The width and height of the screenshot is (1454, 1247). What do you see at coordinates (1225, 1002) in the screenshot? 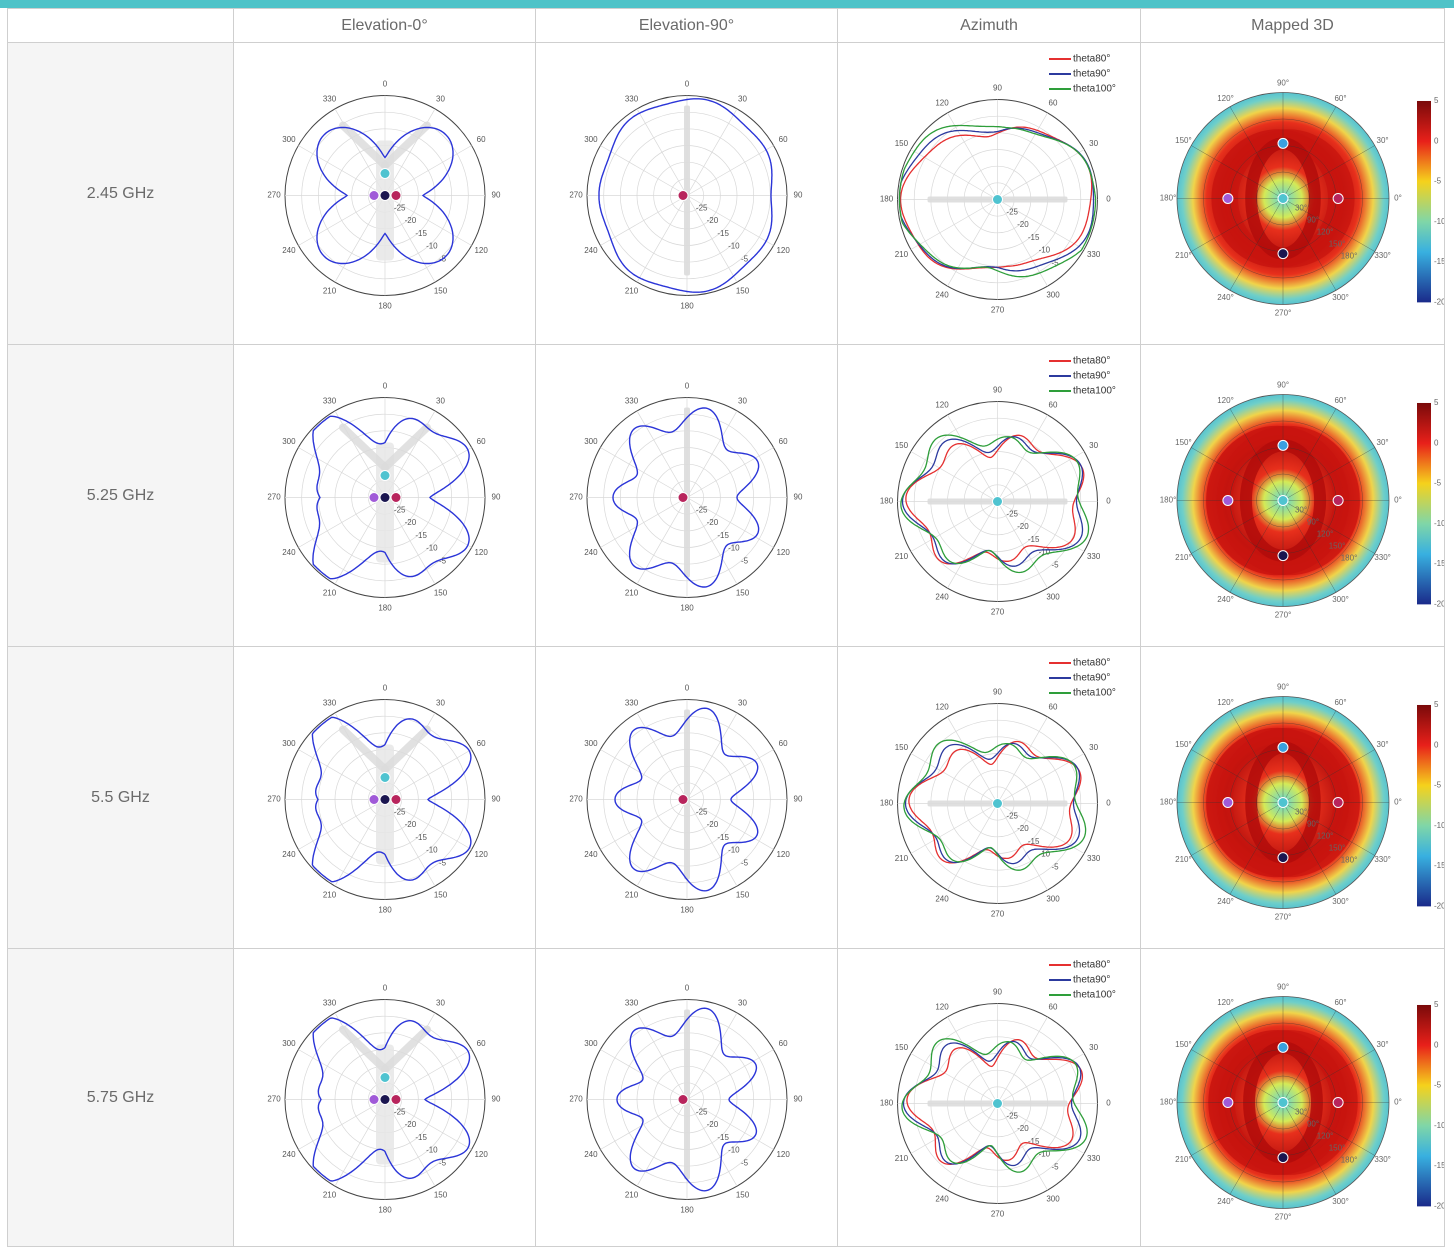
I see `map-angle-label: 120°` at bounding box center [1225, 1002].